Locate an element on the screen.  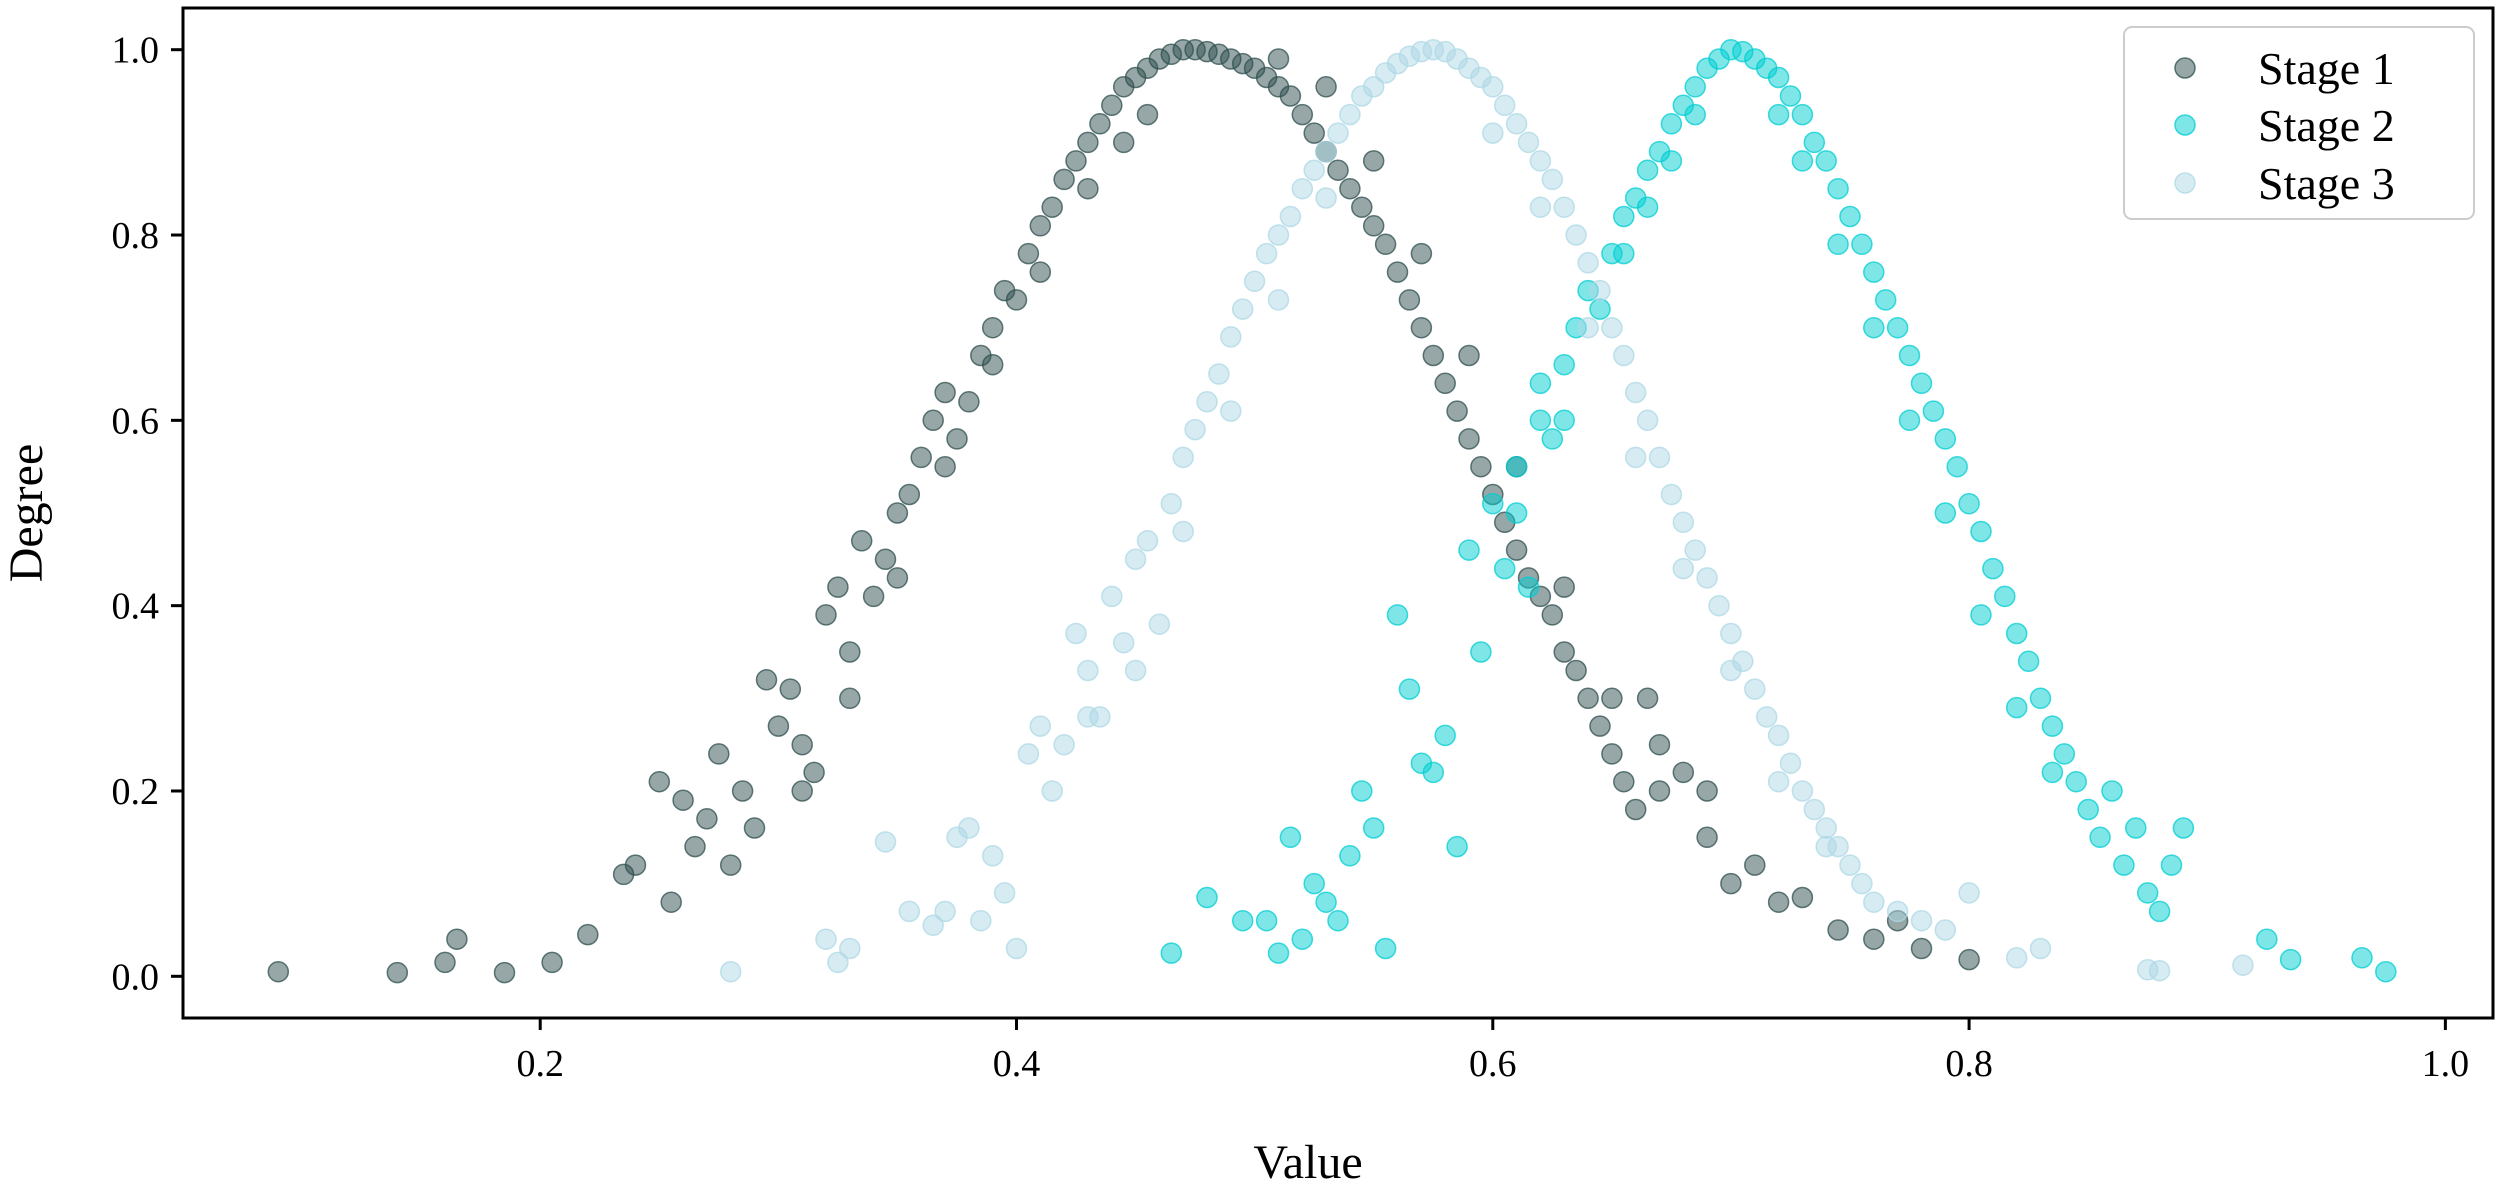
x-axis-ticks: 0.2 0.4 0.6 0.8 1.0 is located at coordinates (1492, 1051).